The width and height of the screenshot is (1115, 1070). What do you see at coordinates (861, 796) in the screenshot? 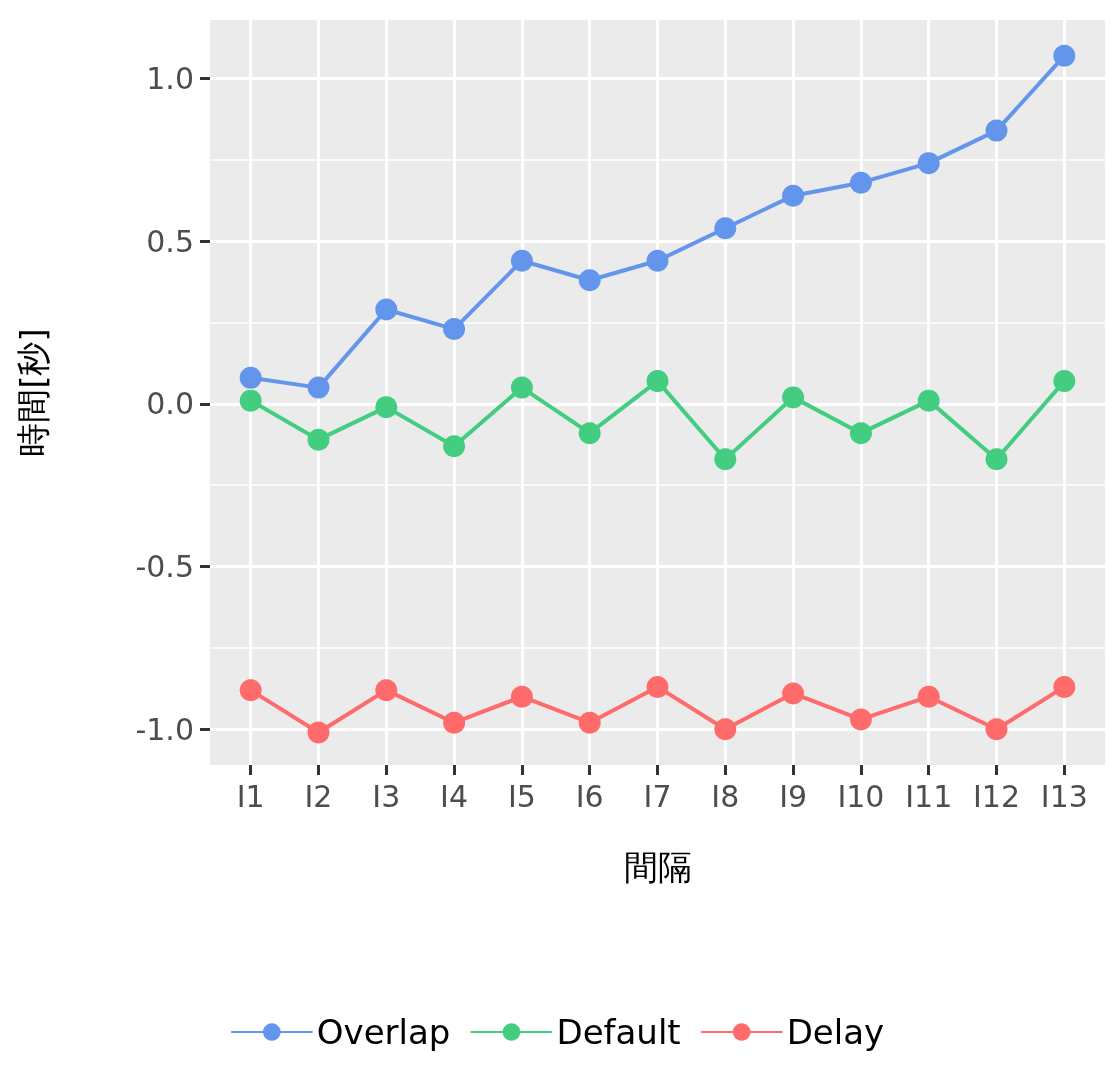
I see `x-tick-label: I10` at bounding box center [861, 796].